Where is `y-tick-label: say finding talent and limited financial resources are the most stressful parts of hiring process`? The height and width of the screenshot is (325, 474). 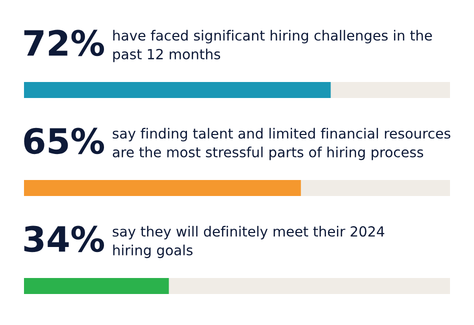
y-tick-label: say finding talent and limited financial resources are the most stressful parts of hiring process is located at coordinates (281, 144).